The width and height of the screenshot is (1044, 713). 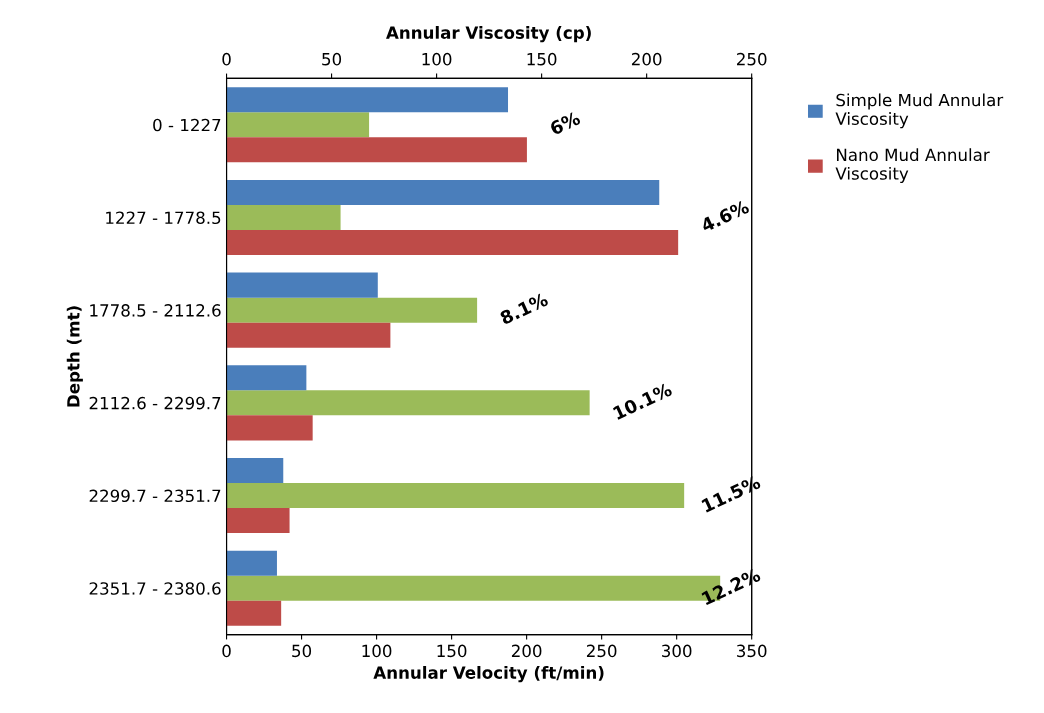 I want to click on y-axis-title: Depth (mt), so click(x=74, y=356).